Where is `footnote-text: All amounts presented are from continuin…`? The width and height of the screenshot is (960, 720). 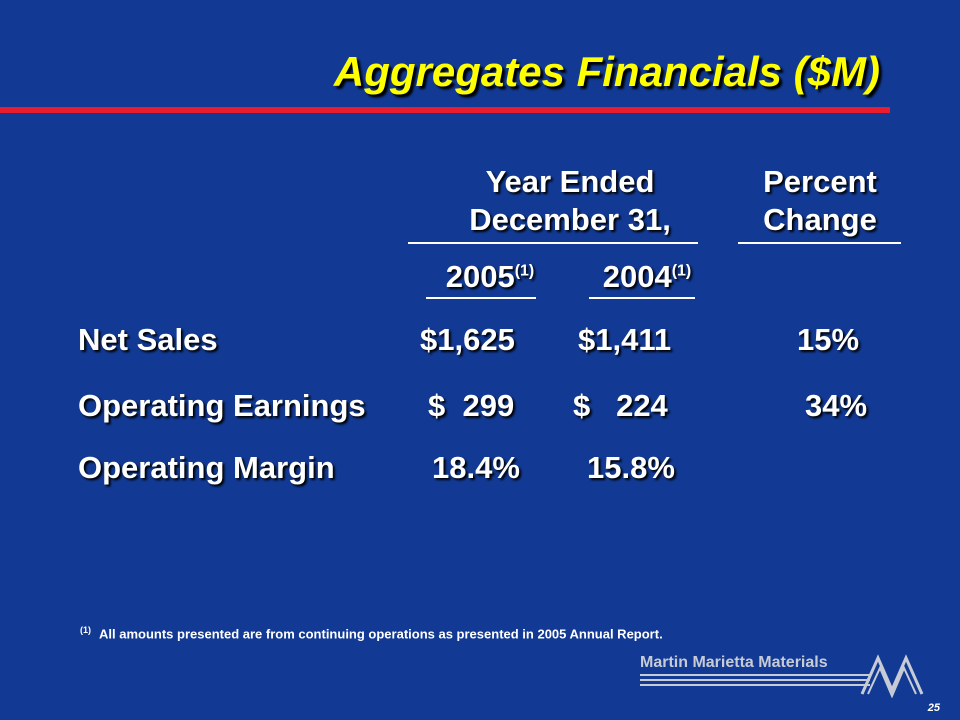
footnote-text: All amounts presented are from continuin… is located at coordinates (381, 634).